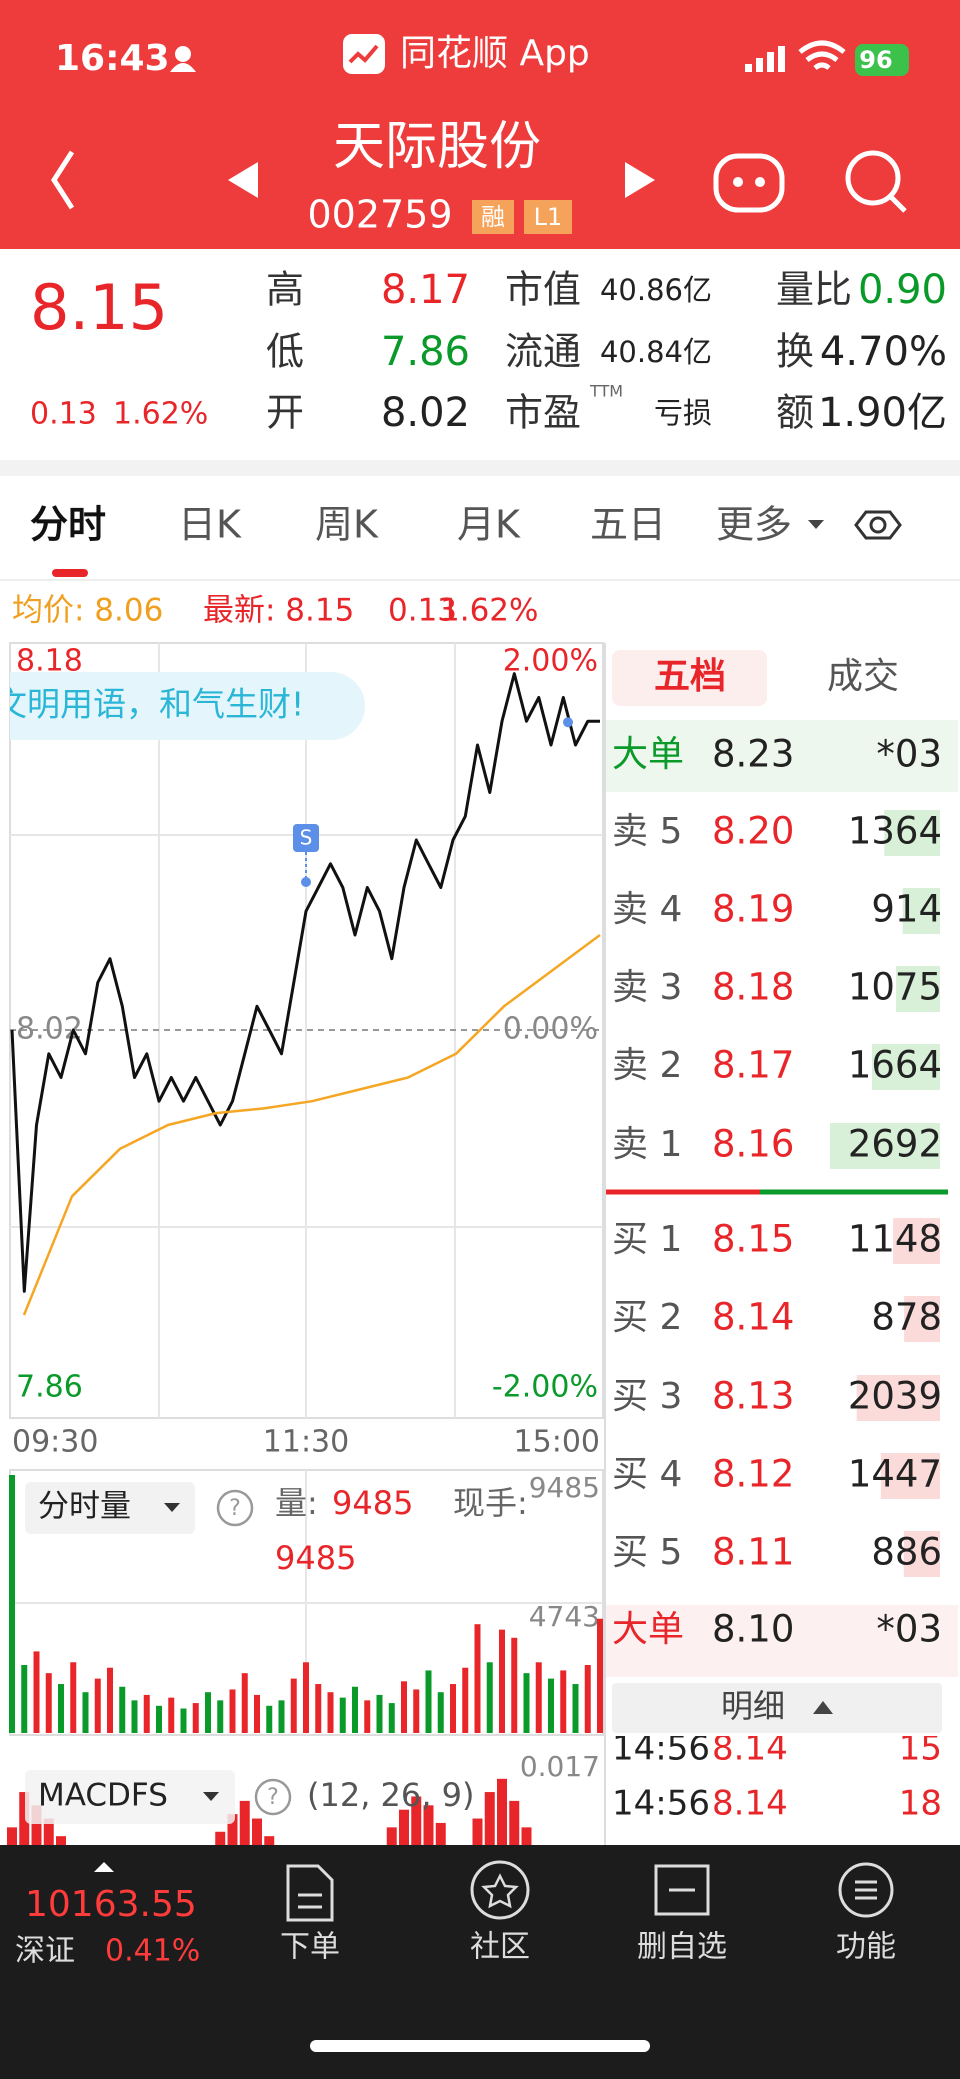 This screenshot has height=2079, width=960. Describe the element at coordinates (104, 1867) in the screenshot. I see `expand-arrow` at that location.